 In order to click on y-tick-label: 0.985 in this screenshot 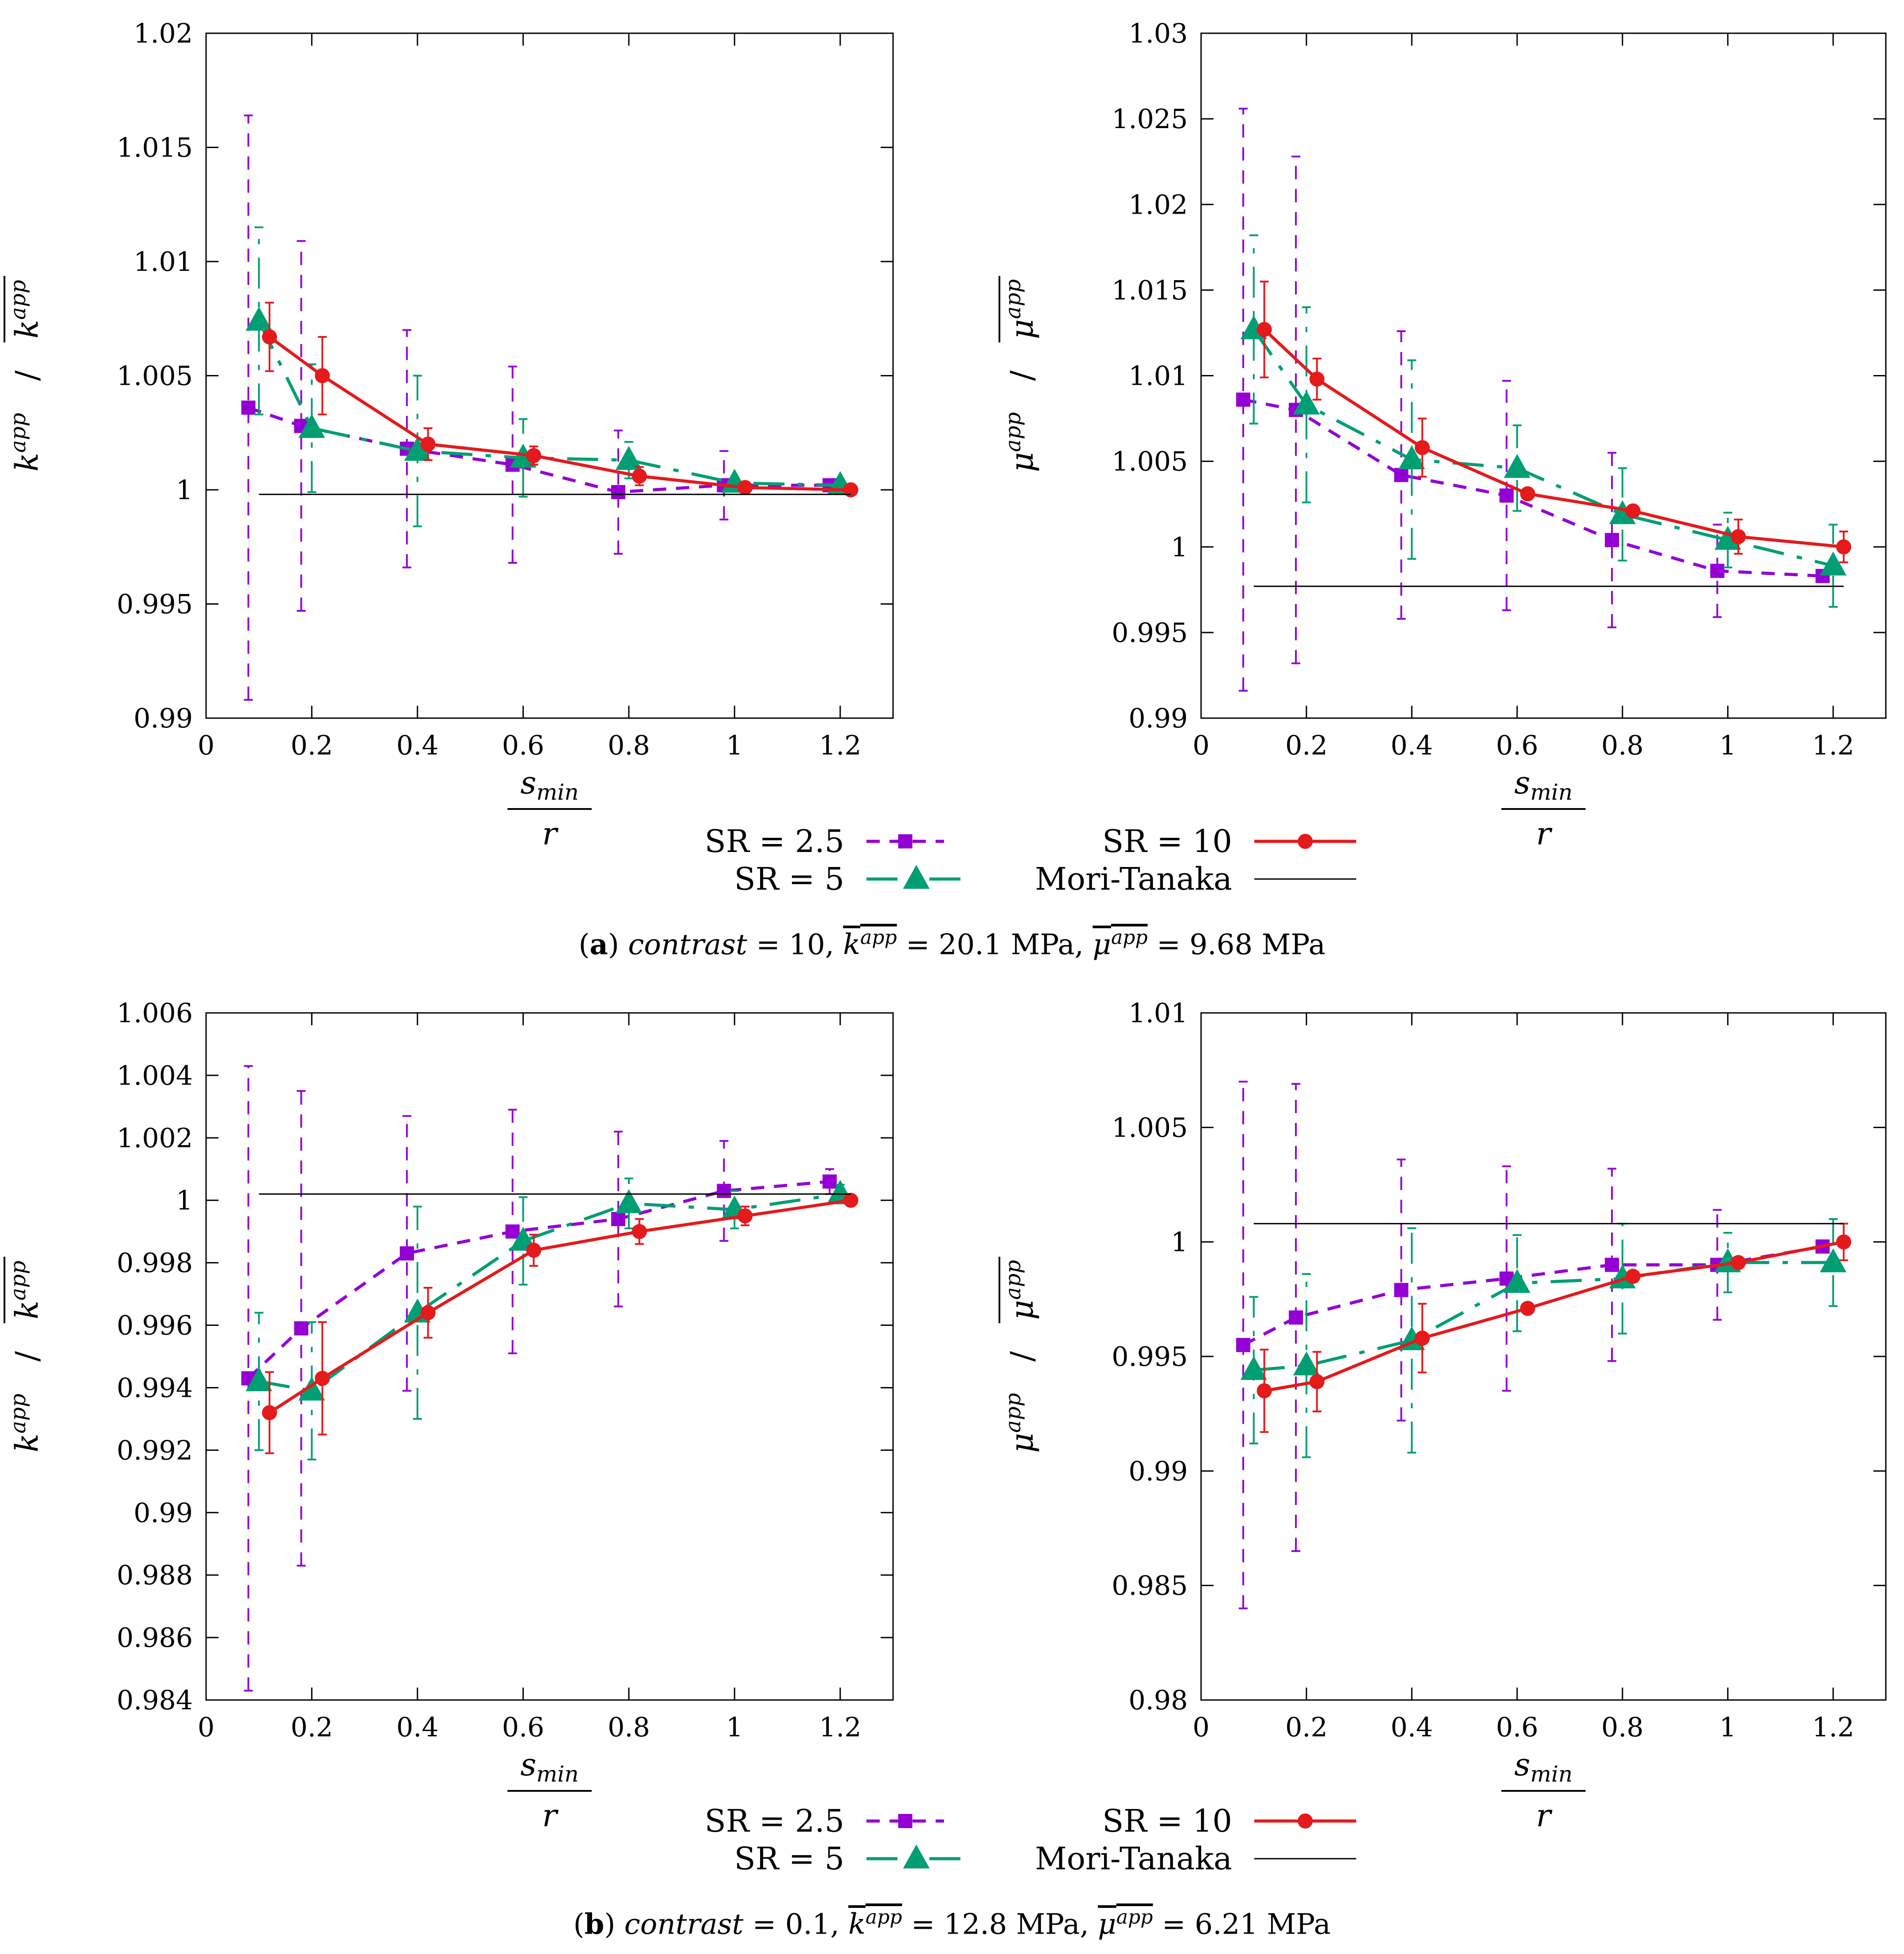, I will do `click(1150, 1586)`.